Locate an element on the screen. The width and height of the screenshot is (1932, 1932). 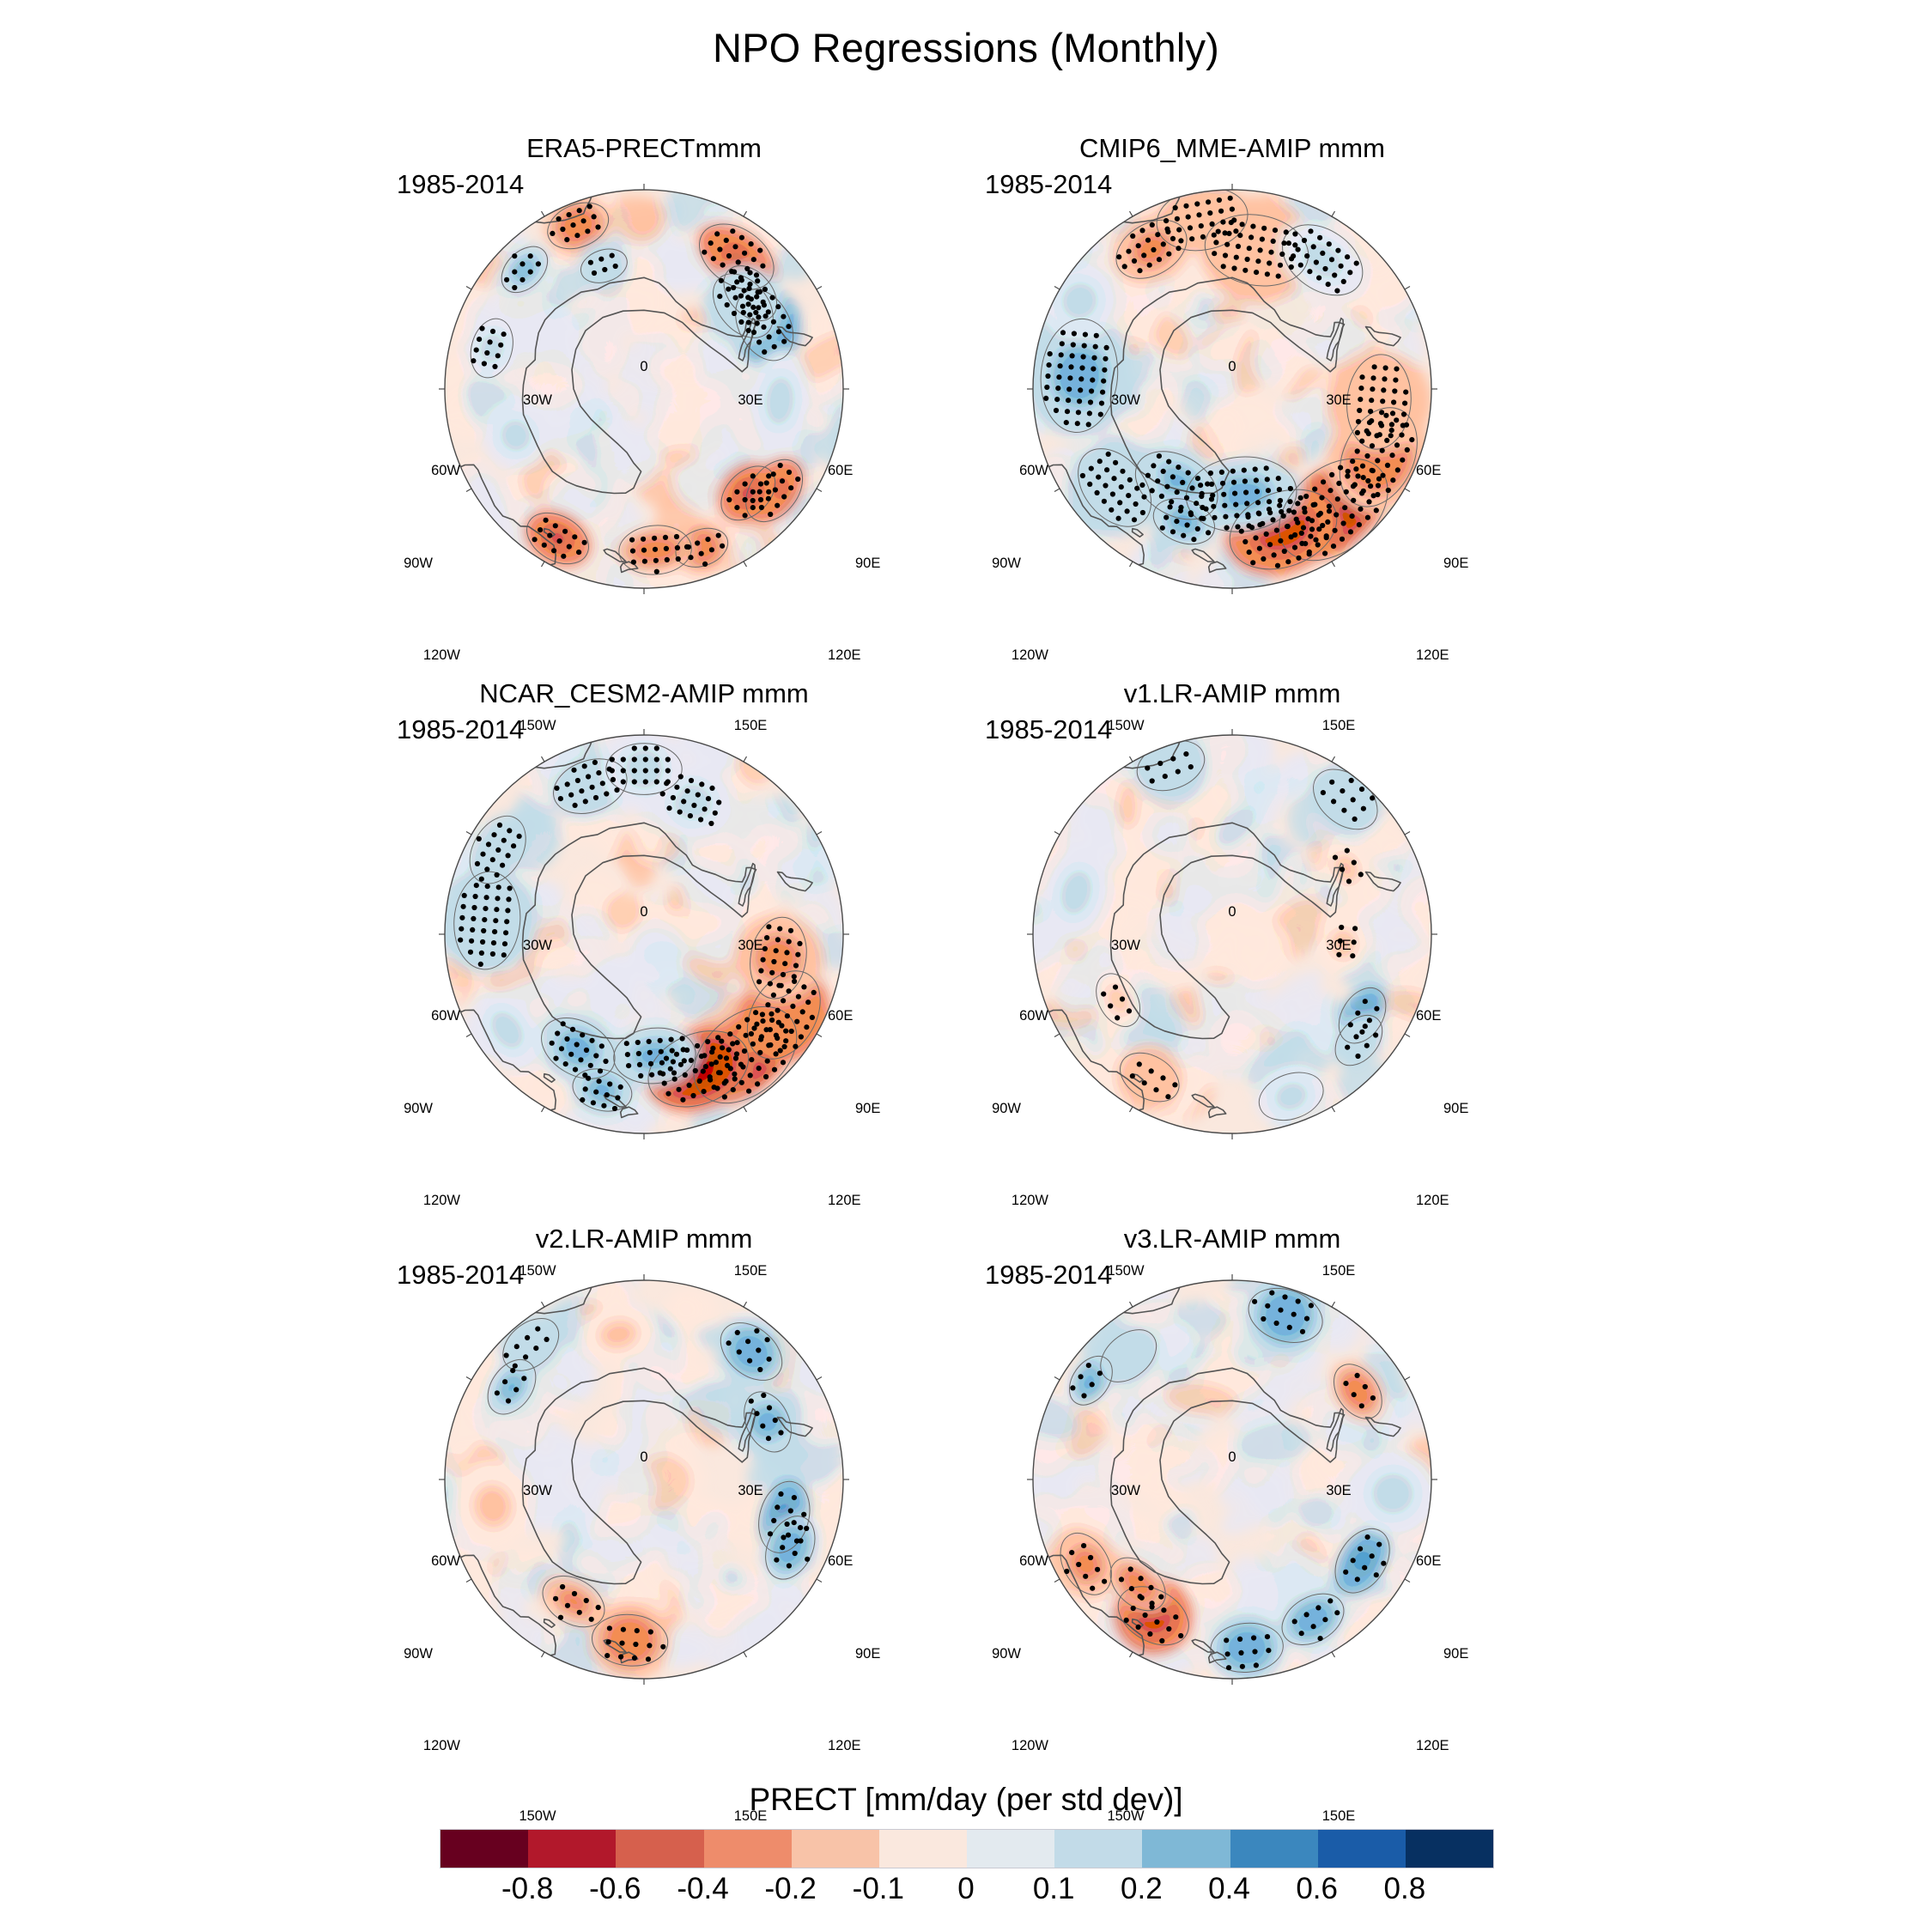
panel-period-v1lr: 1985-2014 is located at coordinates (1049, 729).